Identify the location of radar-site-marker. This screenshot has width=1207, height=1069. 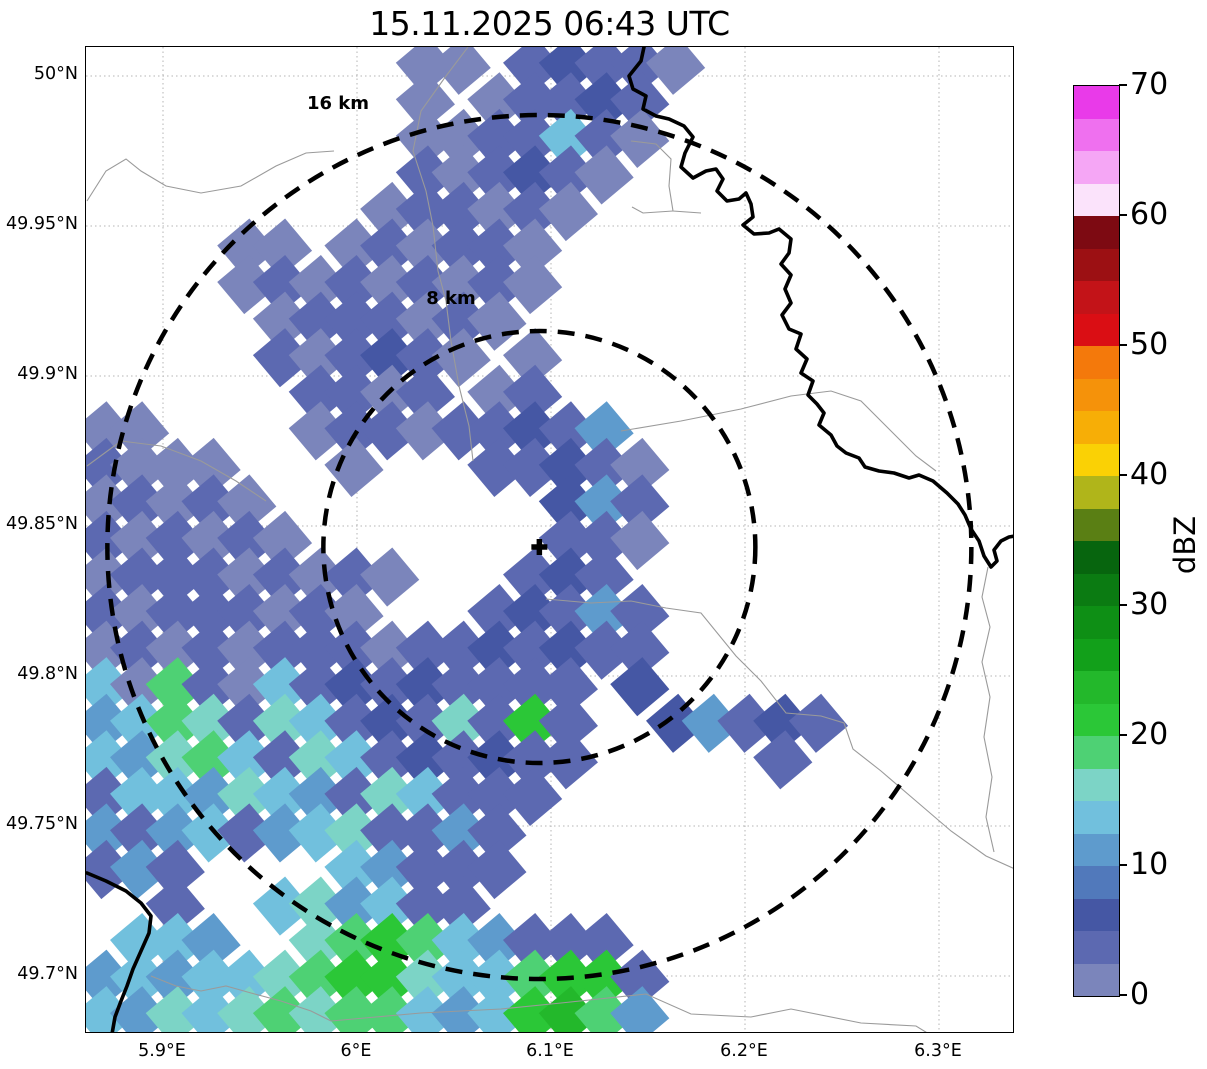
(539, 547).